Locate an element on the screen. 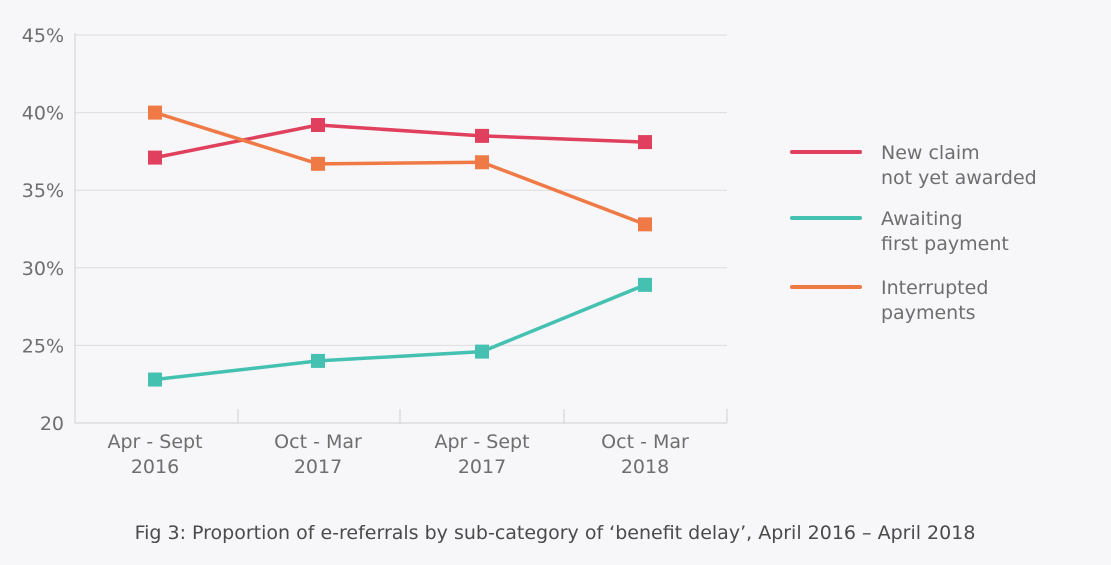 Image resolution: width=1111 pixels, height=565 pixels. x-tick-label-line: 2016 is located at coordinates (155, 467).